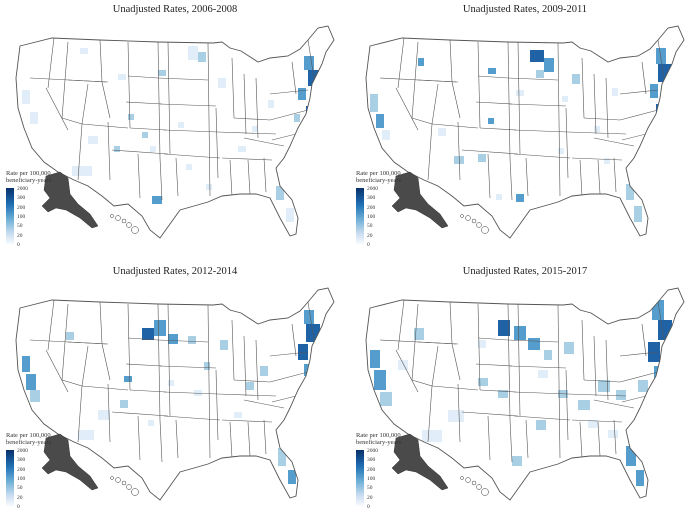  Describe the element at coordinates (20, 497) in the screenshot. I see `legend-tick-label: 20` at that location.